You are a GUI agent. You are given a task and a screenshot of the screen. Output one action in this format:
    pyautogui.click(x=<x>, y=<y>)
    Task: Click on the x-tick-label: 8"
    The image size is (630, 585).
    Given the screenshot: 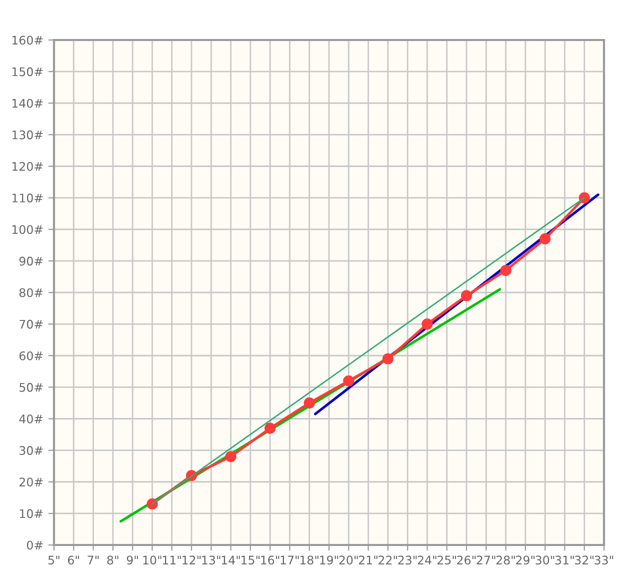 What is the action you would take?
    pyautogui.click(x=112, y=560)
    